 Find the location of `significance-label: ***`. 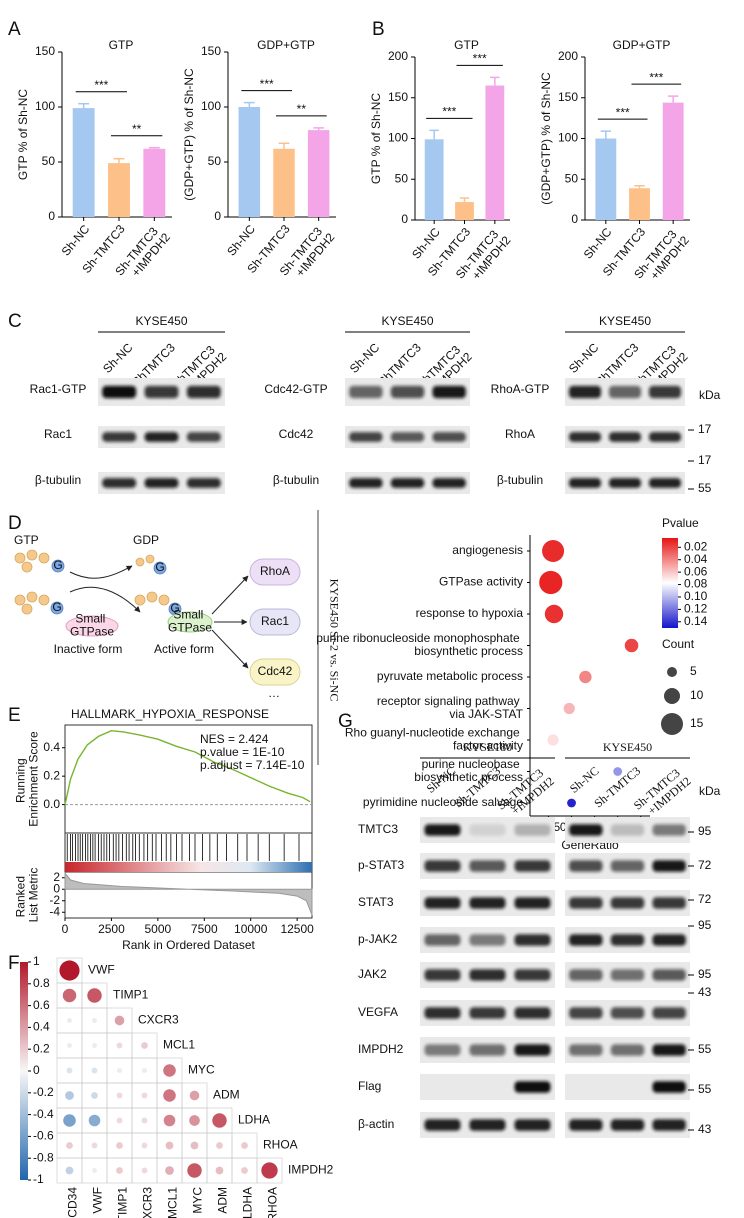

significance-label: *** is located at coordinates (267, 84).